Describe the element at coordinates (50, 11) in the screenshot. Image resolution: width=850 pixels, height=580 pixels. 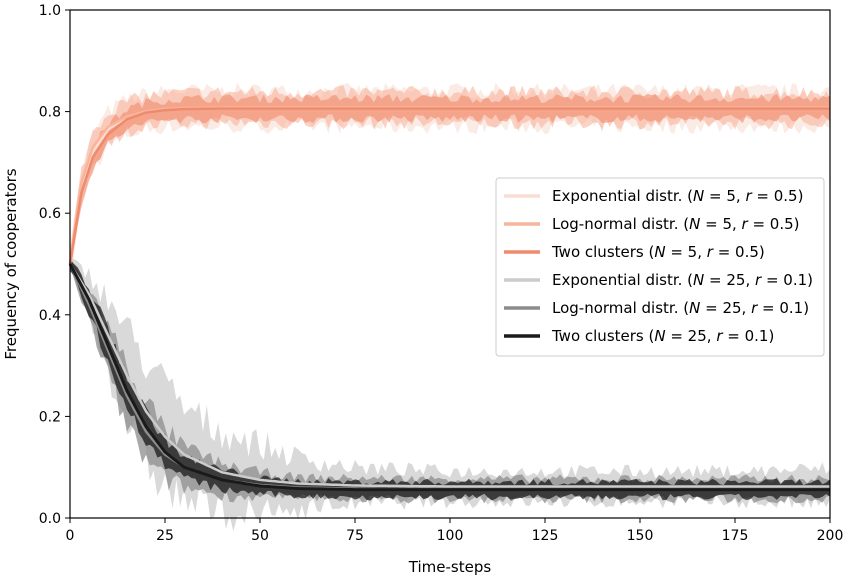
I see `y-tick-label-1.0: 1.0` at that location.